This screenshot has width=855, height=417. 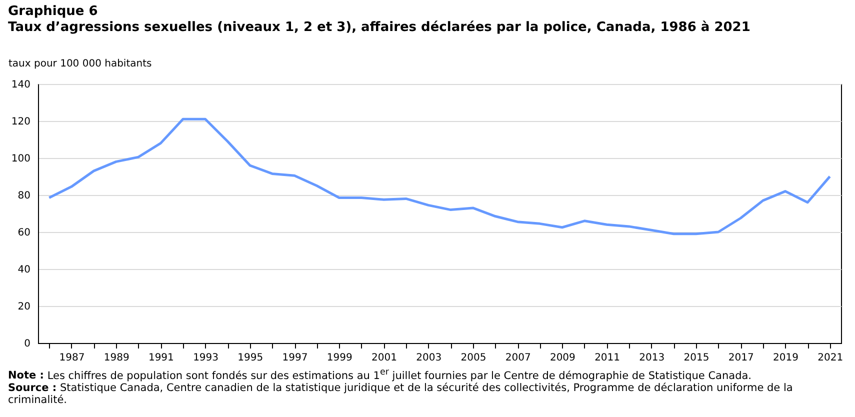 What do you see at coordinates (831, 358) in the screenshot?
I see `x-tick-label: 2021` at bounding box center [831, 358].